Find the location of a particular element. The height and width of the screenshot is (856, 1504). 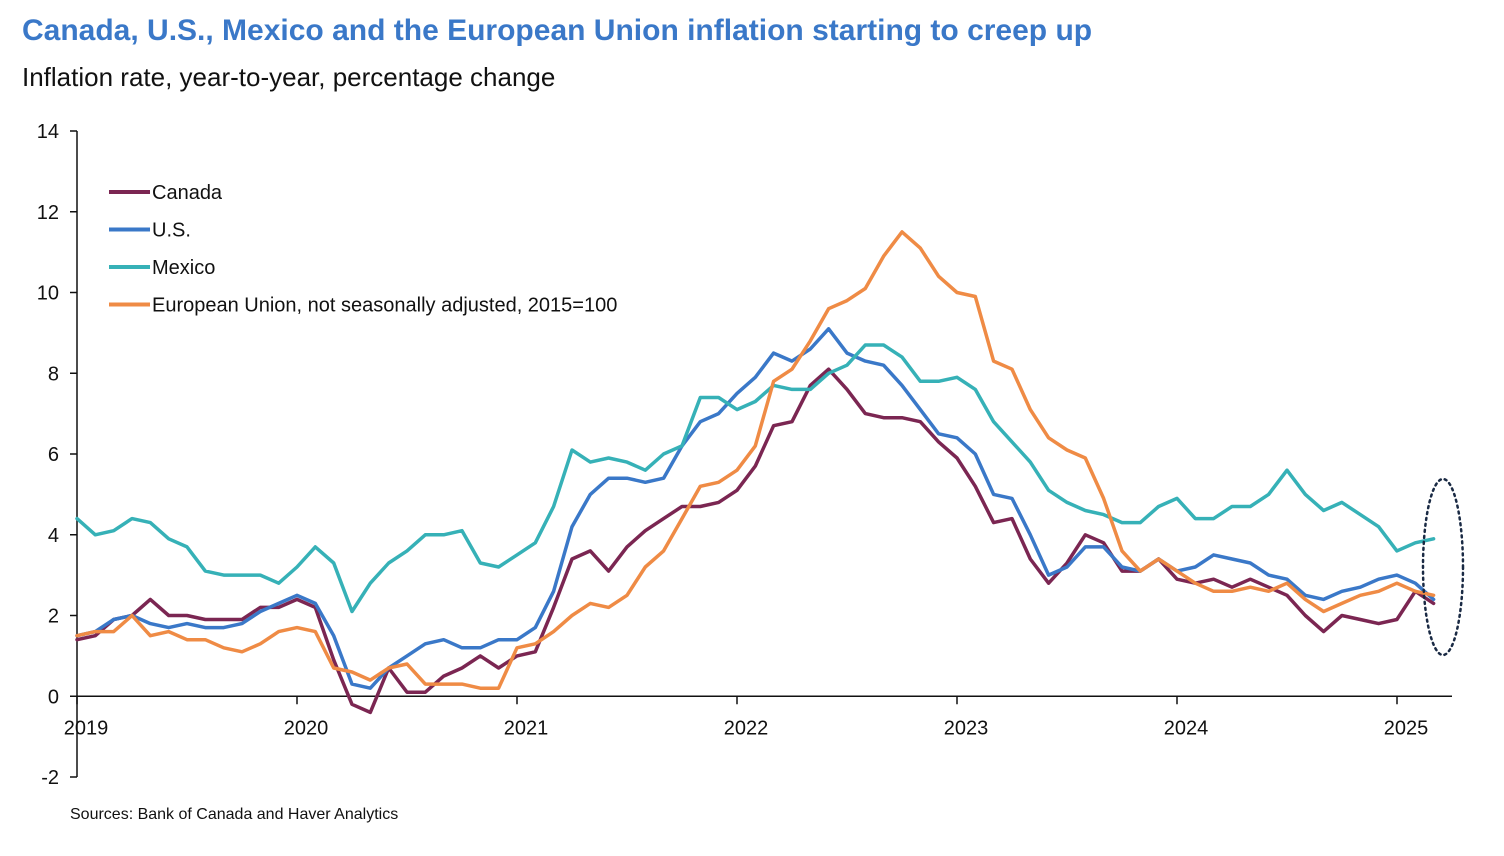

highlight-ellipse is located at coordinates (1443, 567).